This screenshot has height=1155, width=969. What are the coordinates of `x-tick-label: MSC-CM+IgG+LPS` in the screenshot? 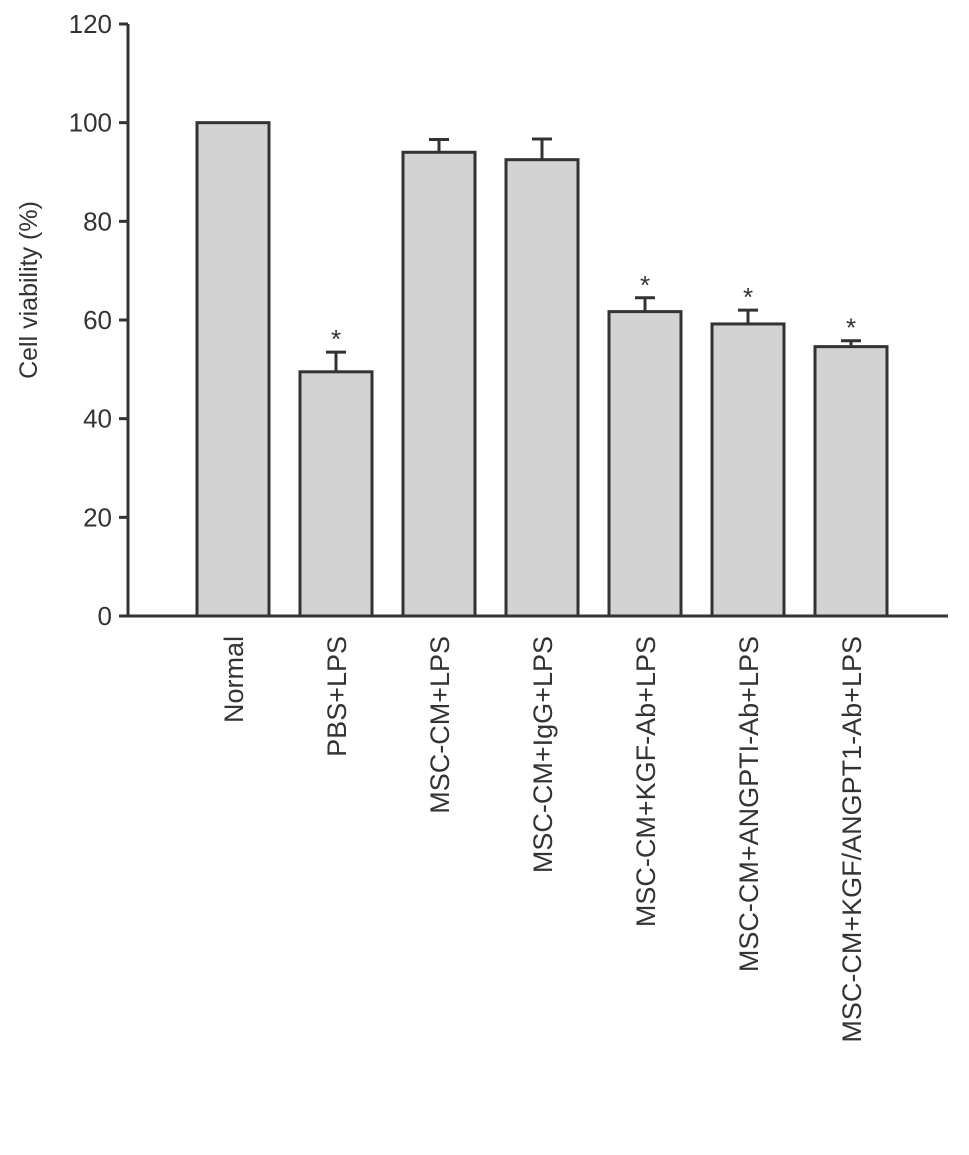 It's located at (543, 754).